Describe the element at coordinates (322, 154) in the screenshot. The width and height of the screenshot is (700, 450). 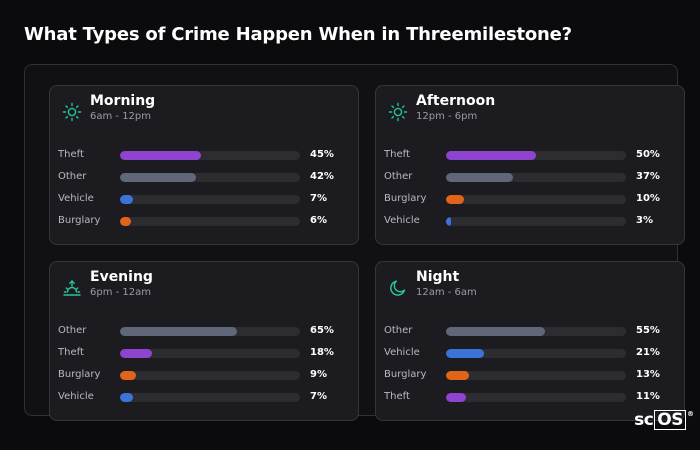
I see `row-percent: 45%` at that location.